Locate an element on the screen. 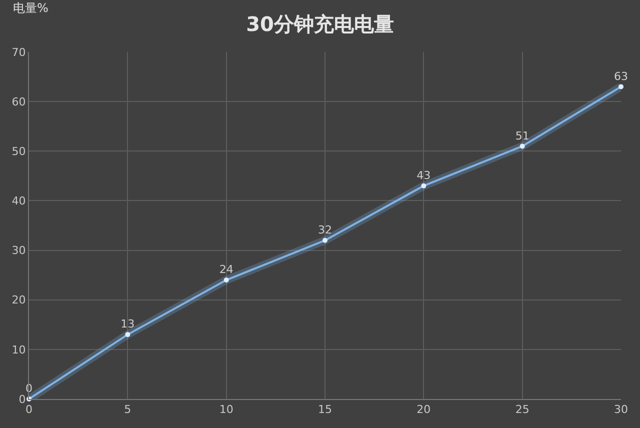  data-label: 63 is located at coordinates (621, 76).